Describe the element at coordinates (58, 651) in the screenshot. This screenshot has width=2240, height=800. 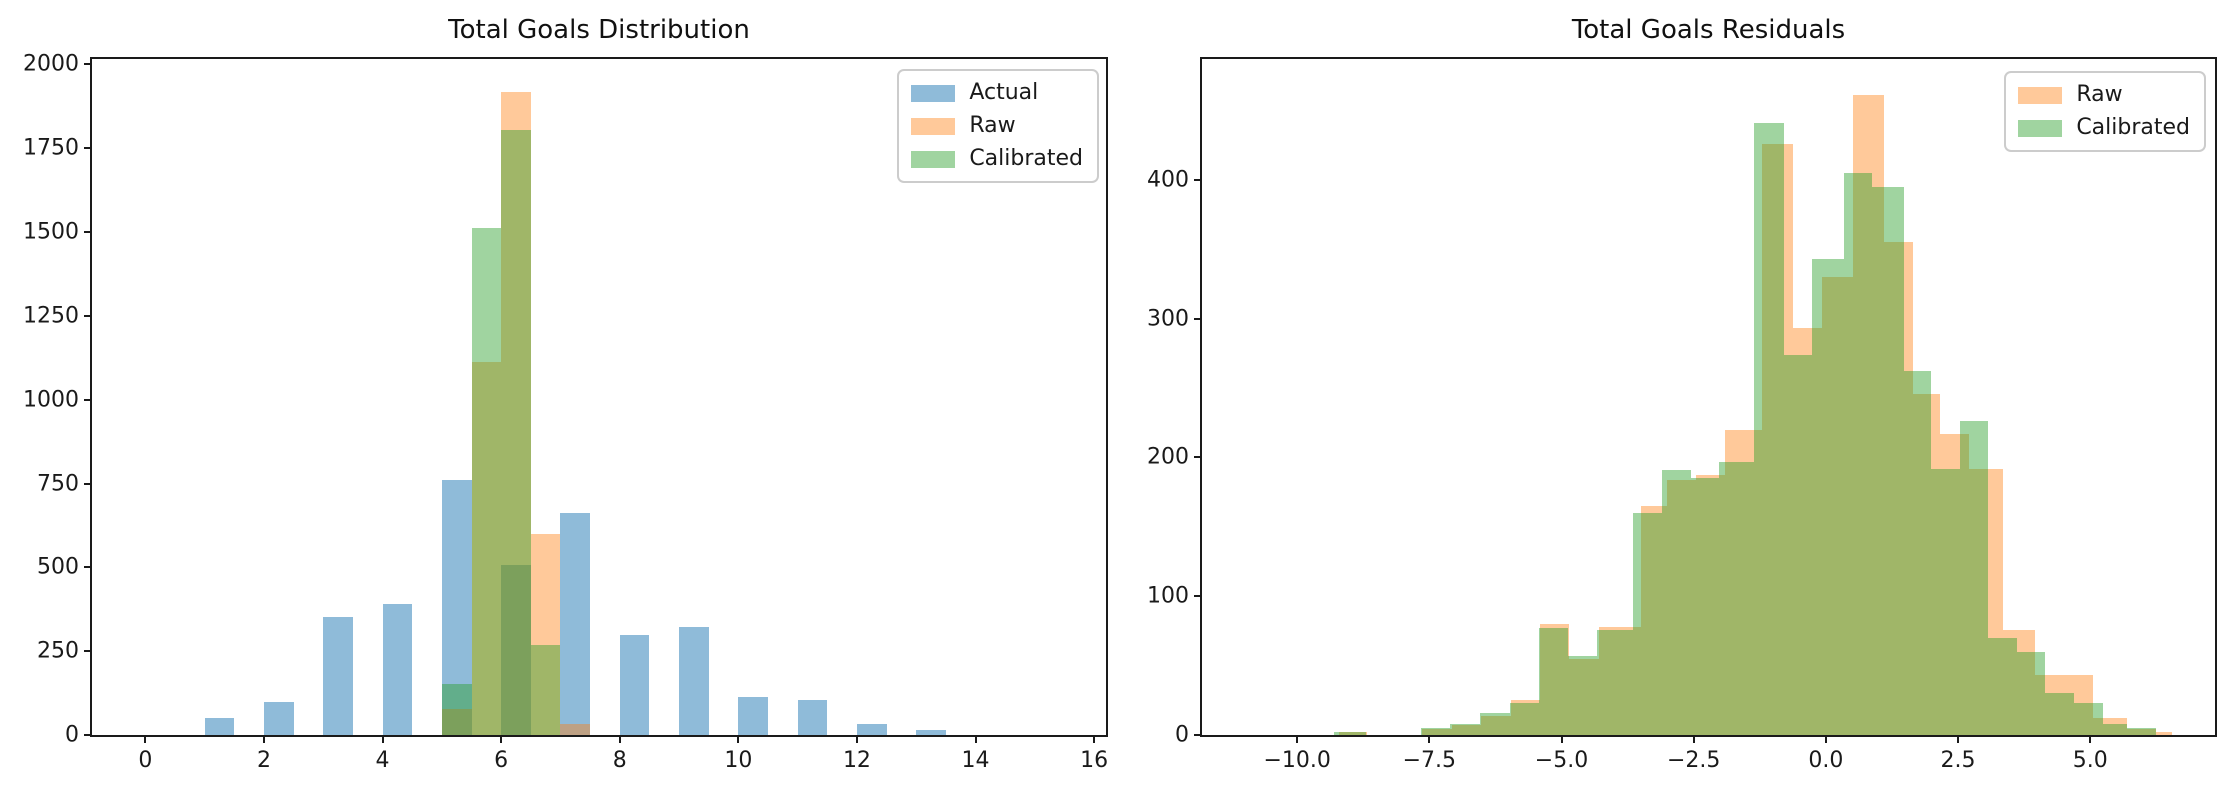
I see `y-tick-label: 250` at that location.